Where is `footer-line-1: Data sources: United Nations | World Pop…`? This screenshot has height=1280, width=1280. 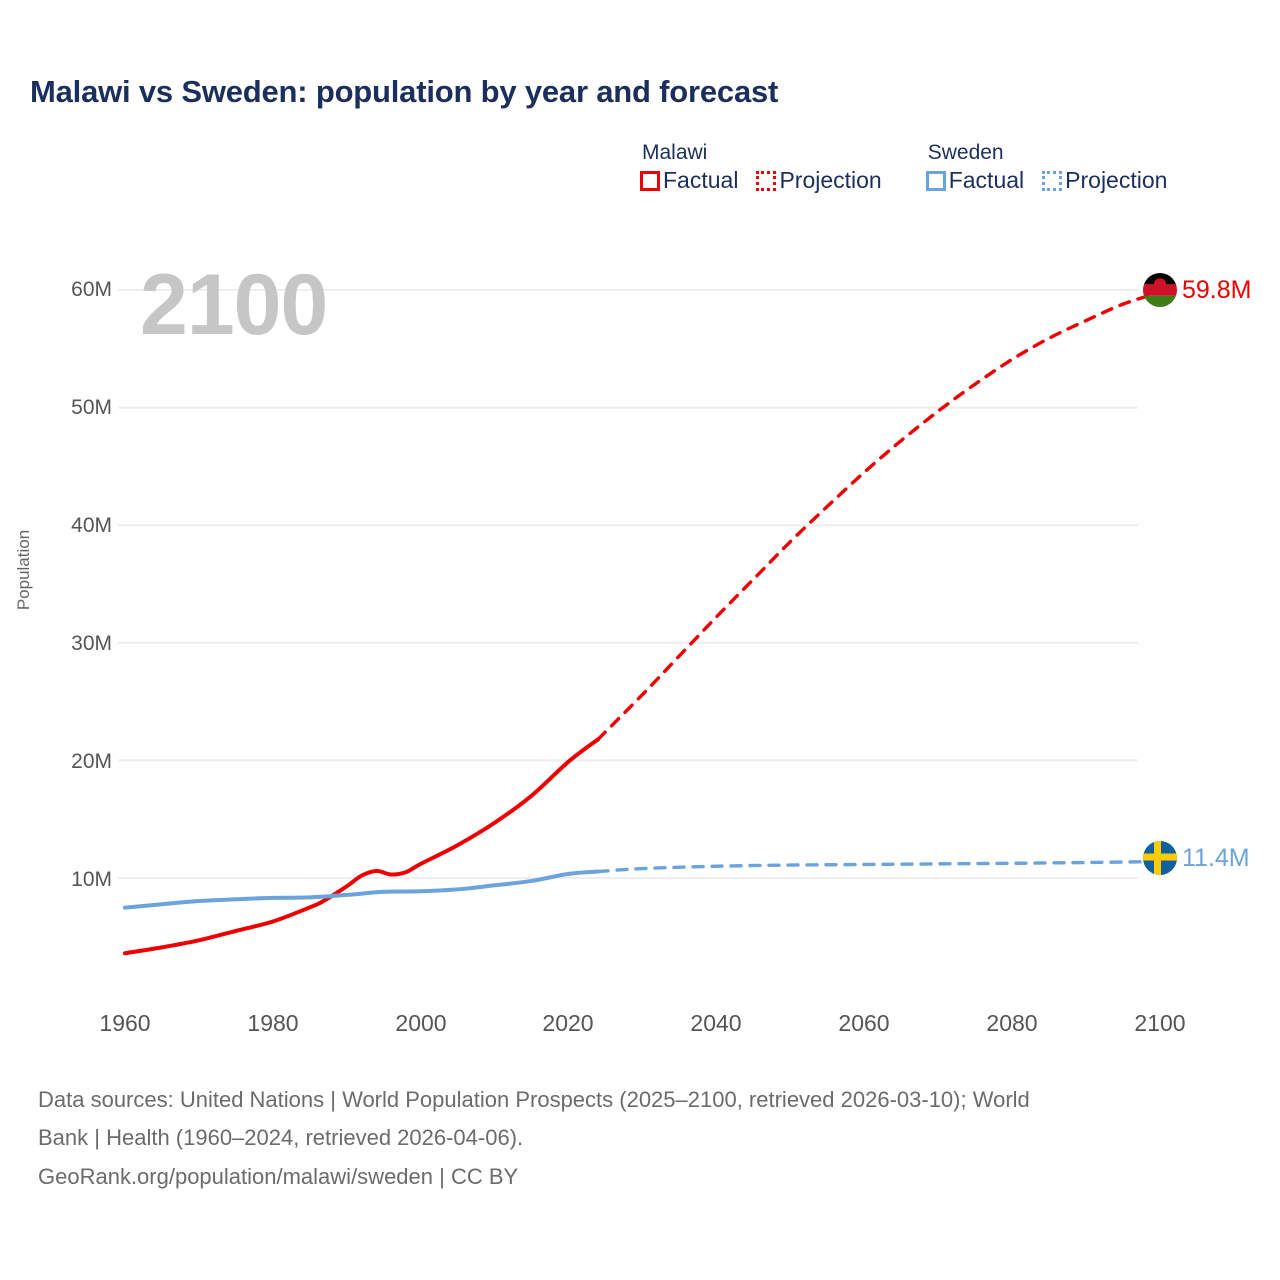
footer-line-1: Data sources: United Nations | World Pop… is located at coordinates (534, 1099).